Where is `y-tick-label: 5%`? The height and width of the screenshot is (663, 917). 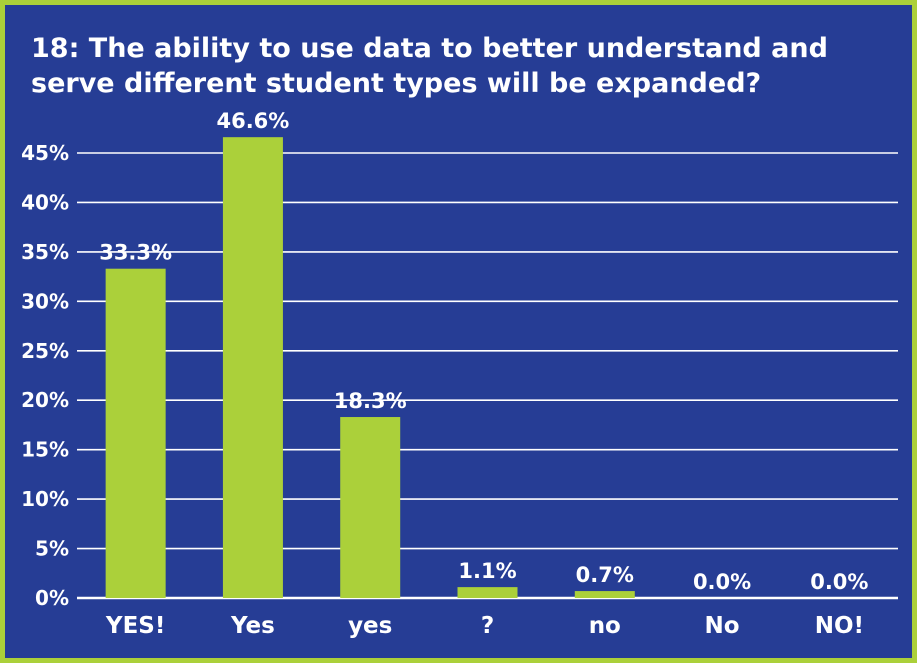
y-tick-label: 5% is located at coordinates (52, 549).